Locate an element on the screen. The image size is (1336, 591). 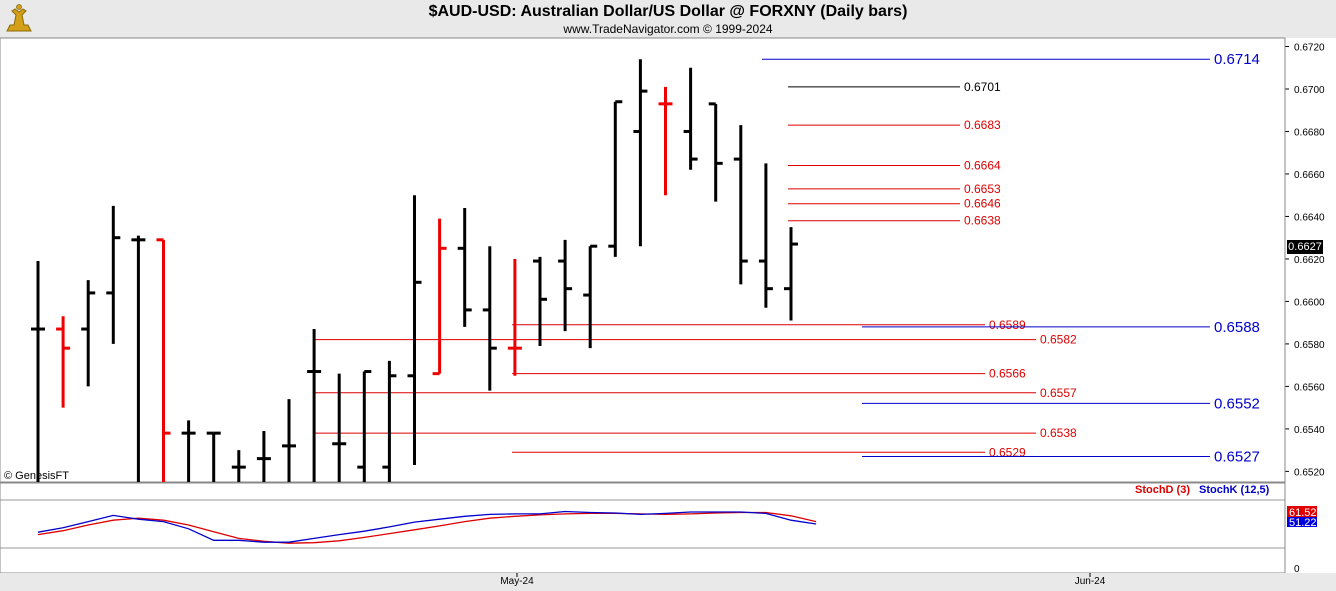
copyright-label: © GenesisFT is located at coordinates (36, 476).